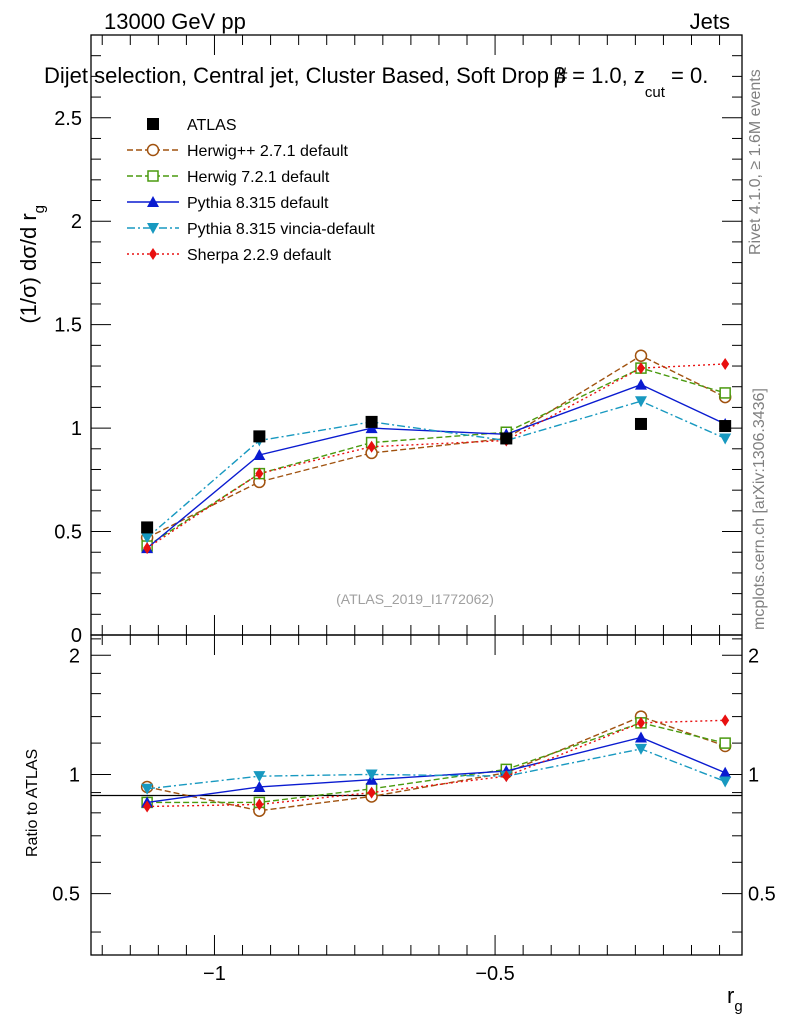  I want to click on selection-title-zcut-value: = 0., so click(686, 75).